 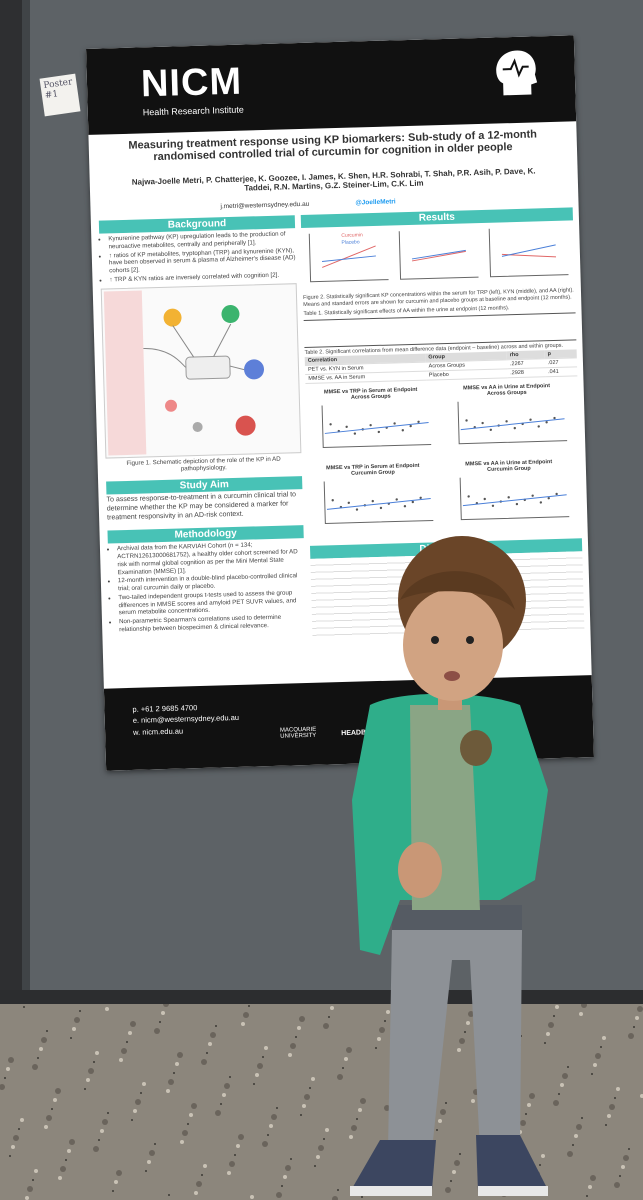 I want to click on diagram-art, so click(x=184, y=372).